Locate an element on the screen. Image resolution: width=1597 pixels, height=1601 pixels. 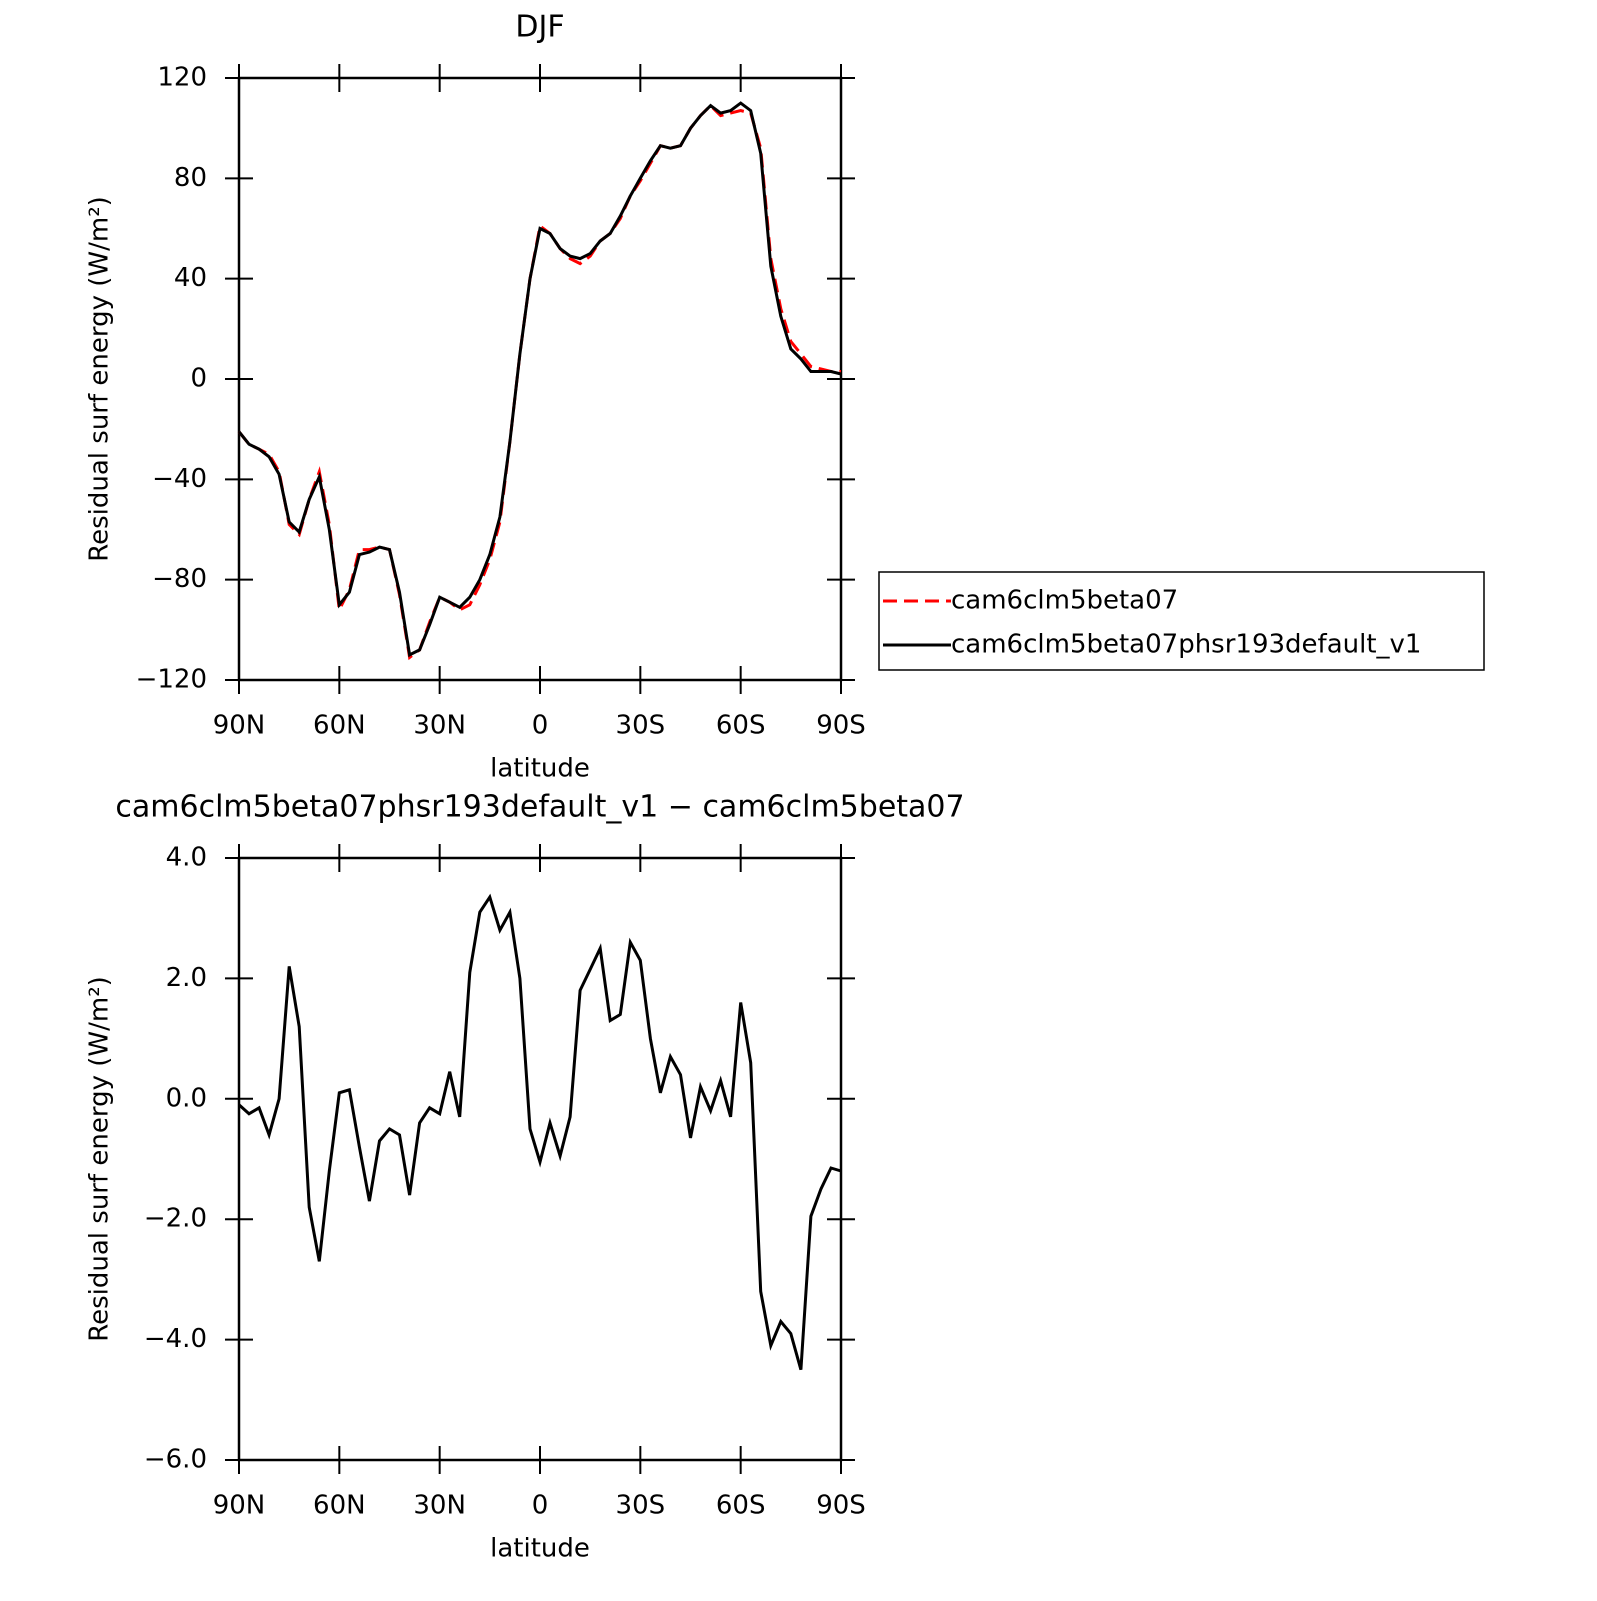
y-tick-label: −4.0 is located at coordinates (175, 1339).